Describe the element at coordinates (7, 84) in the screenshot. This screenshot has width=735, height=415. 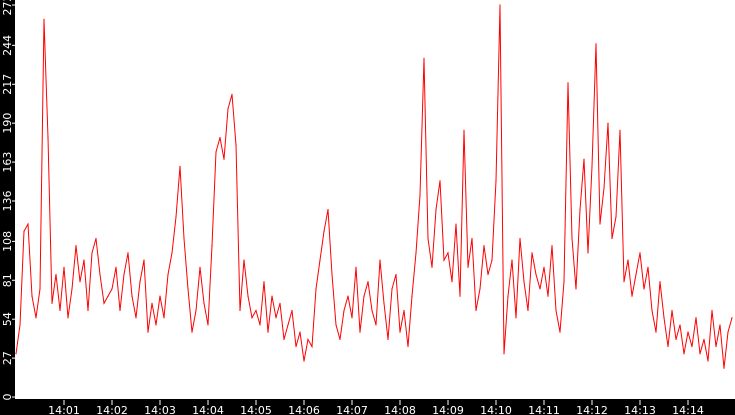
I see `y-tick-label: 217` at that location.